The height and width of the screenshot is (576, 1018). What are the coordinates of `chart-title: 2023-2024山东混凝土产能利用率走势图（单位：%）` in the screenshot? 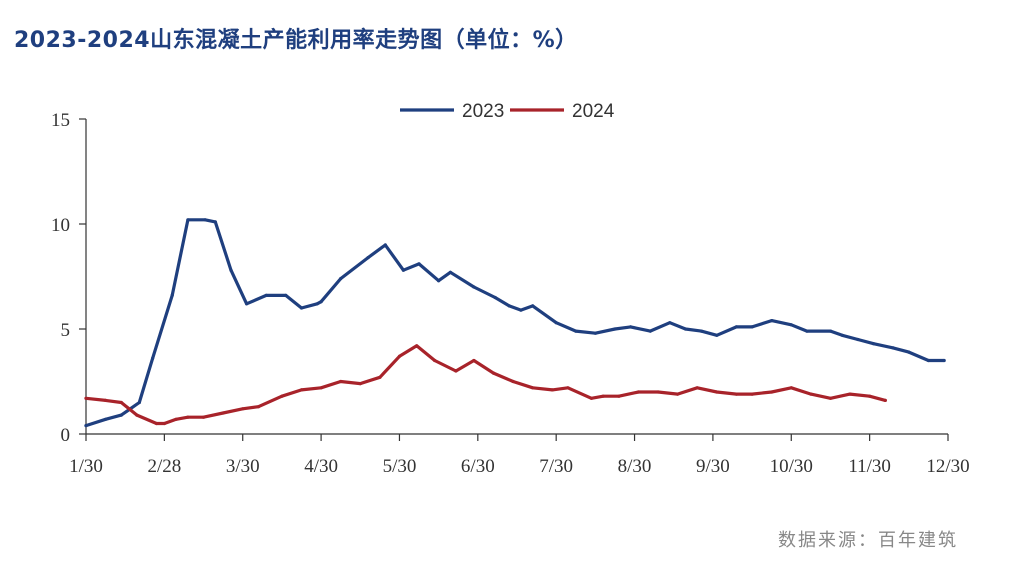 It's located at (296, 40).